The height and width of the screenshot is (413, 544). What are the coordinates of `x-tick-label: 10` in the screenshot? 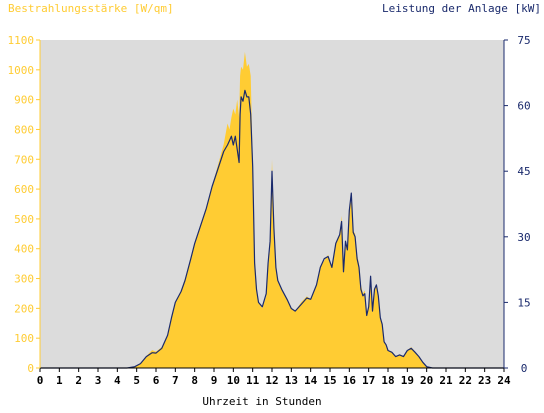 It's located at (233, 380).